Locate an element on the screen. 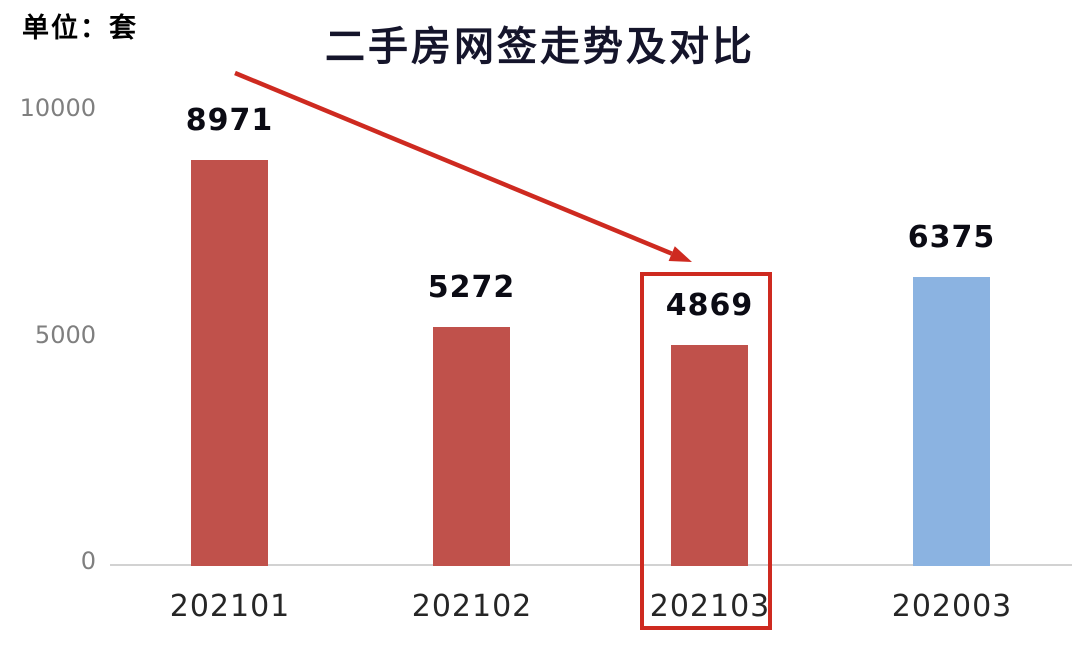  x-axis-label-202101: 202101 is located at coordinates (230, 606).